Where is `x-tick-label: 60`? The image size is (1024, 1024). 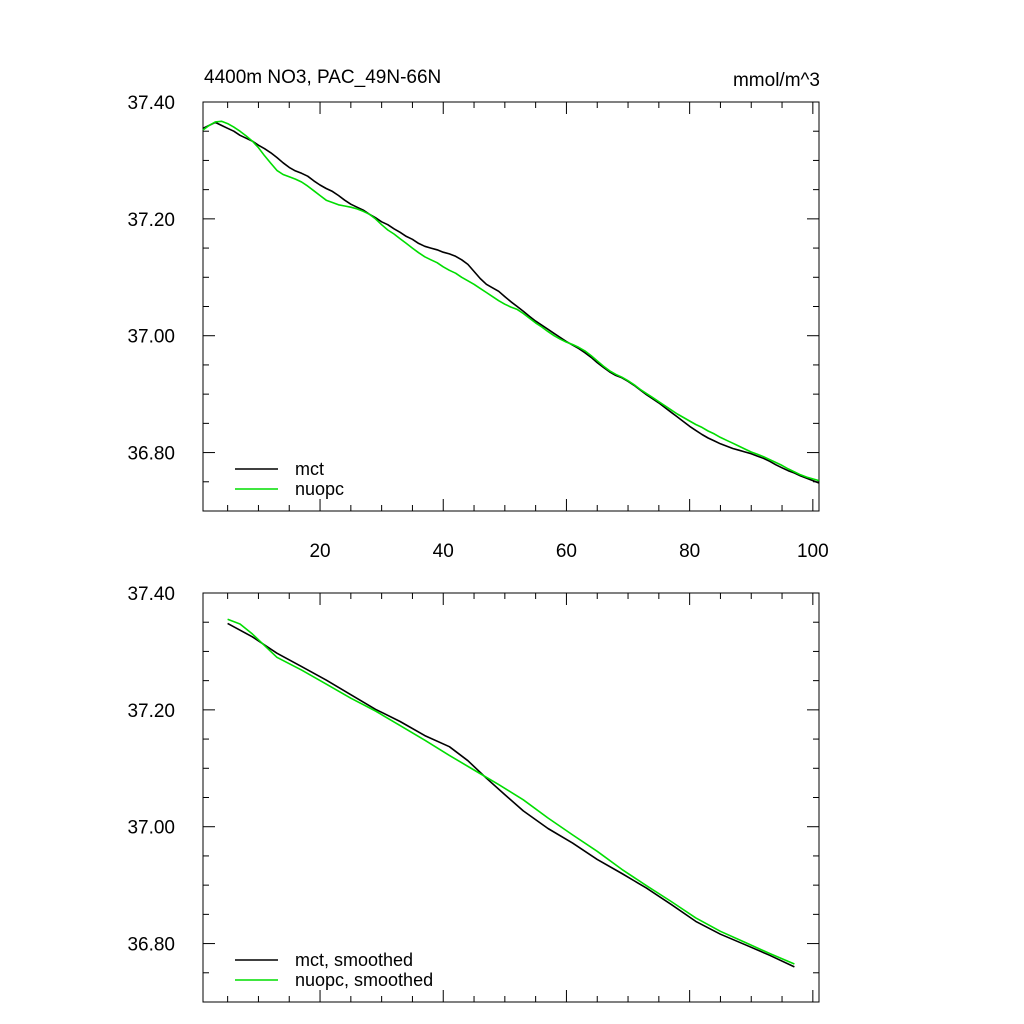 x-tick-label: 60 is located at coordinates (566, 551).